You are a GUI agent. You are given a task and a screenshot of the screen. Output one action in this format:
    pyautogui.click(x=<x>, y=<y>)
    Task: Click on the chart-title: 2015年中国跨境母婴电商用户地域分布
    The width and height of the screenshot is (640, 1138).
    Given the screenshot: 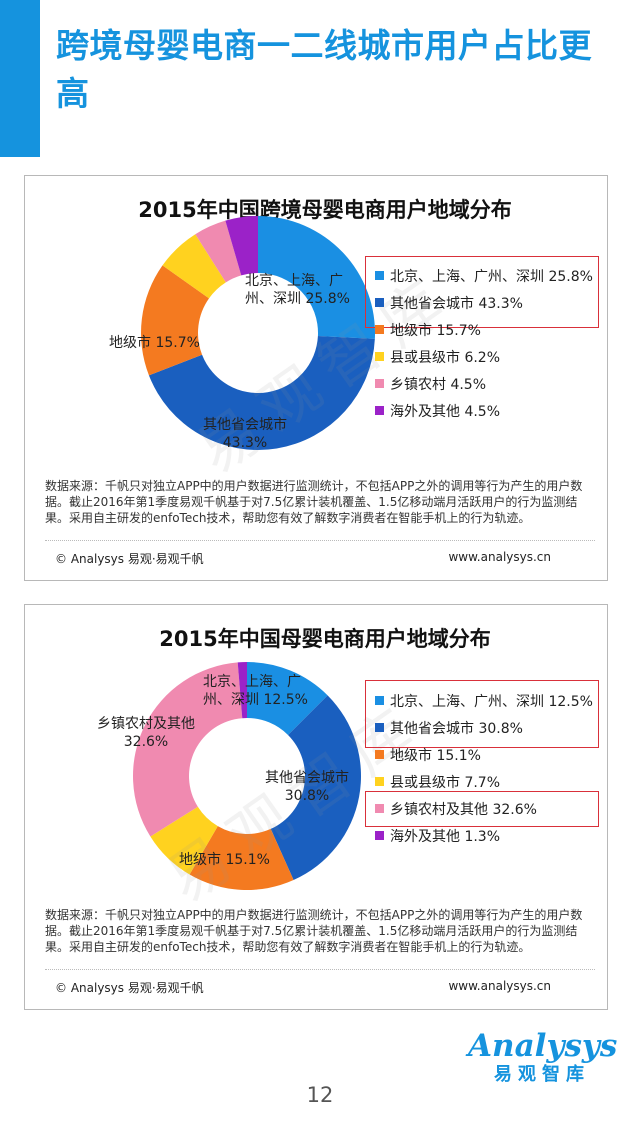 What is the action you would take?
    pyautogui.click(x=325, y=210)
    